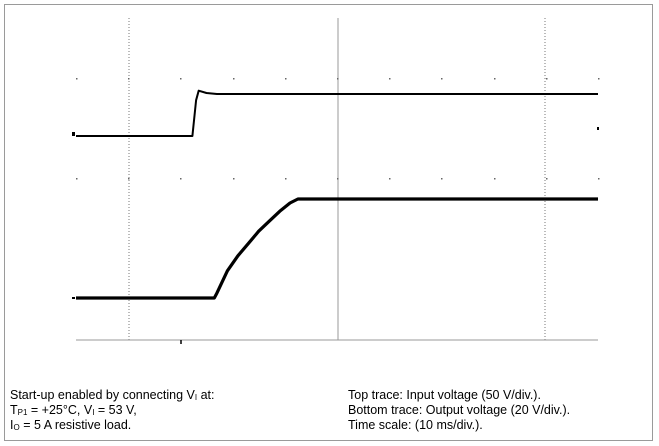 This screenshot has width=659, height=446. I want to click on input-voltage-trace, so click(337, 113).